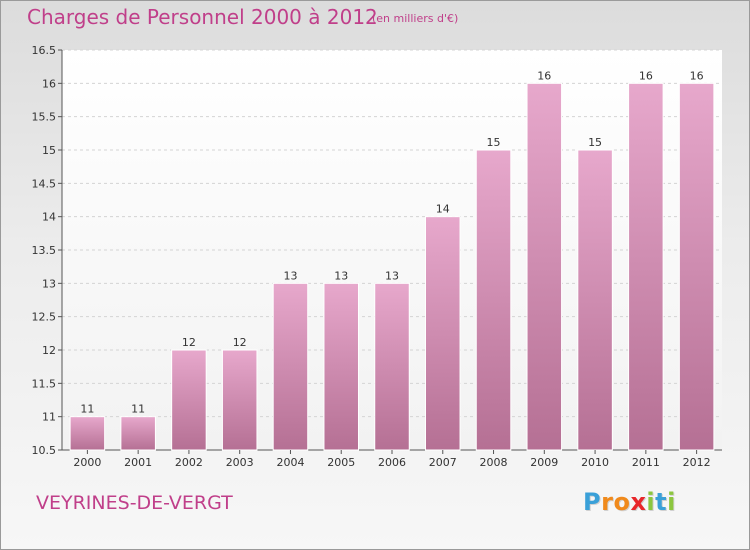 The height and width of the screenshot is (550, 750). Describe the element at coordinates (49, 217) in the screenshot. I see `y-tick-label: 14` at that location.